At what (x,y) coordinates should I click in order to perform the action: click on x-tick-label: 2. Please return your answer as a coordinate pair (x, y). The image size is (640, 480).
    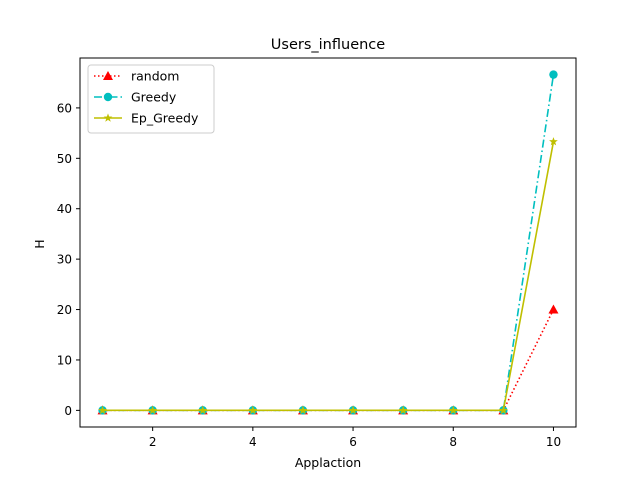
    Looking at the image, I should click on (153, 442).